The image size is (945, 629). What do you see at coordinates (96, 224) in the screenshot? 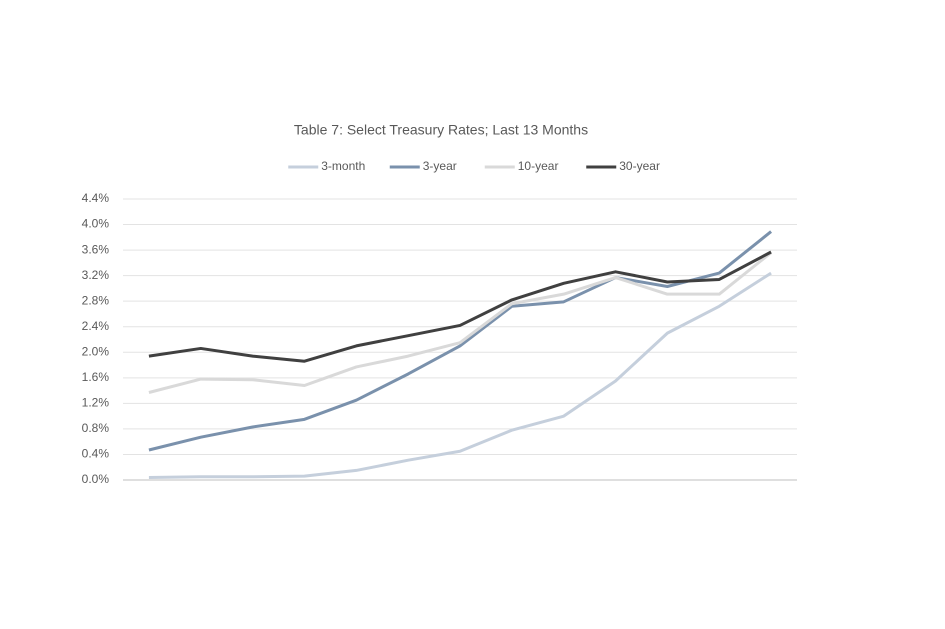
I see `y-tick-label: 4.0%` at bounding box center [96, 224].